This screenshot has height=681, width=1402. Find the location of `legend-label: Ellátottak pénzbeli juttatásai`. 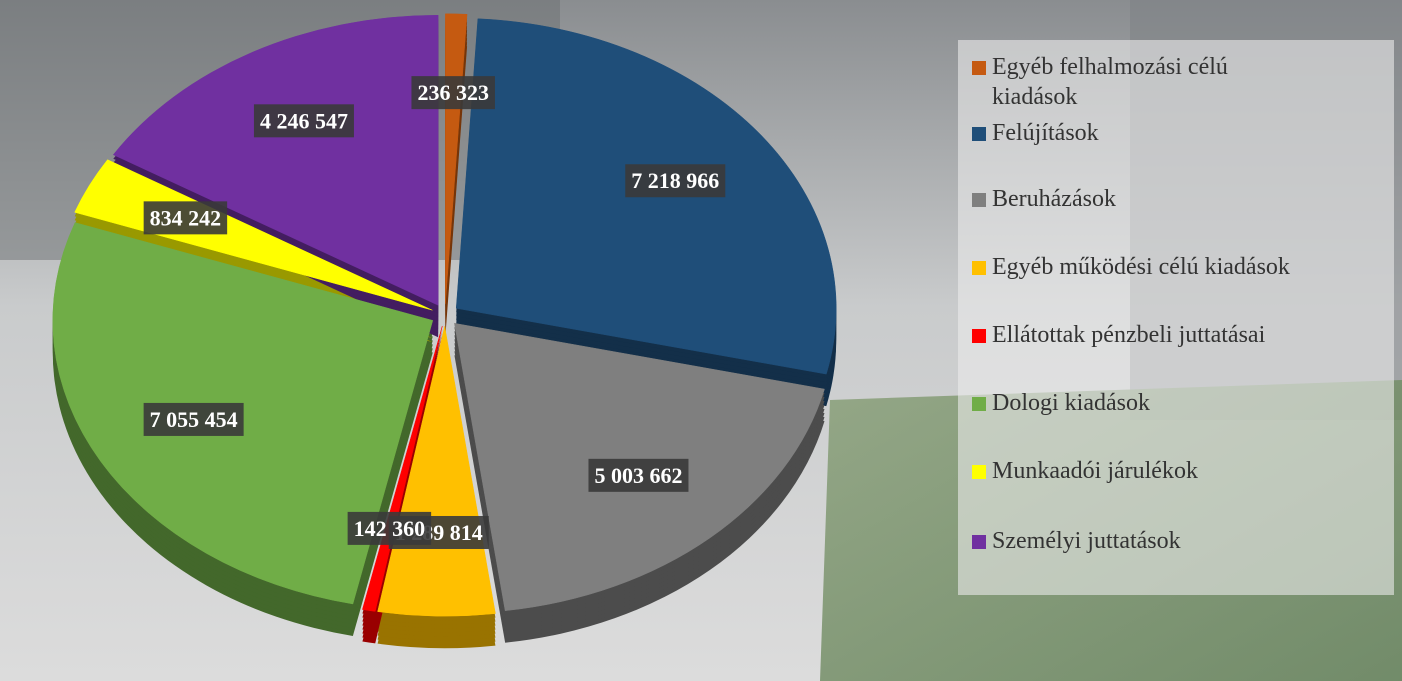

legend-label: Ellátottak pénzbeli juttatásai is located at coordinates (1129, 335).